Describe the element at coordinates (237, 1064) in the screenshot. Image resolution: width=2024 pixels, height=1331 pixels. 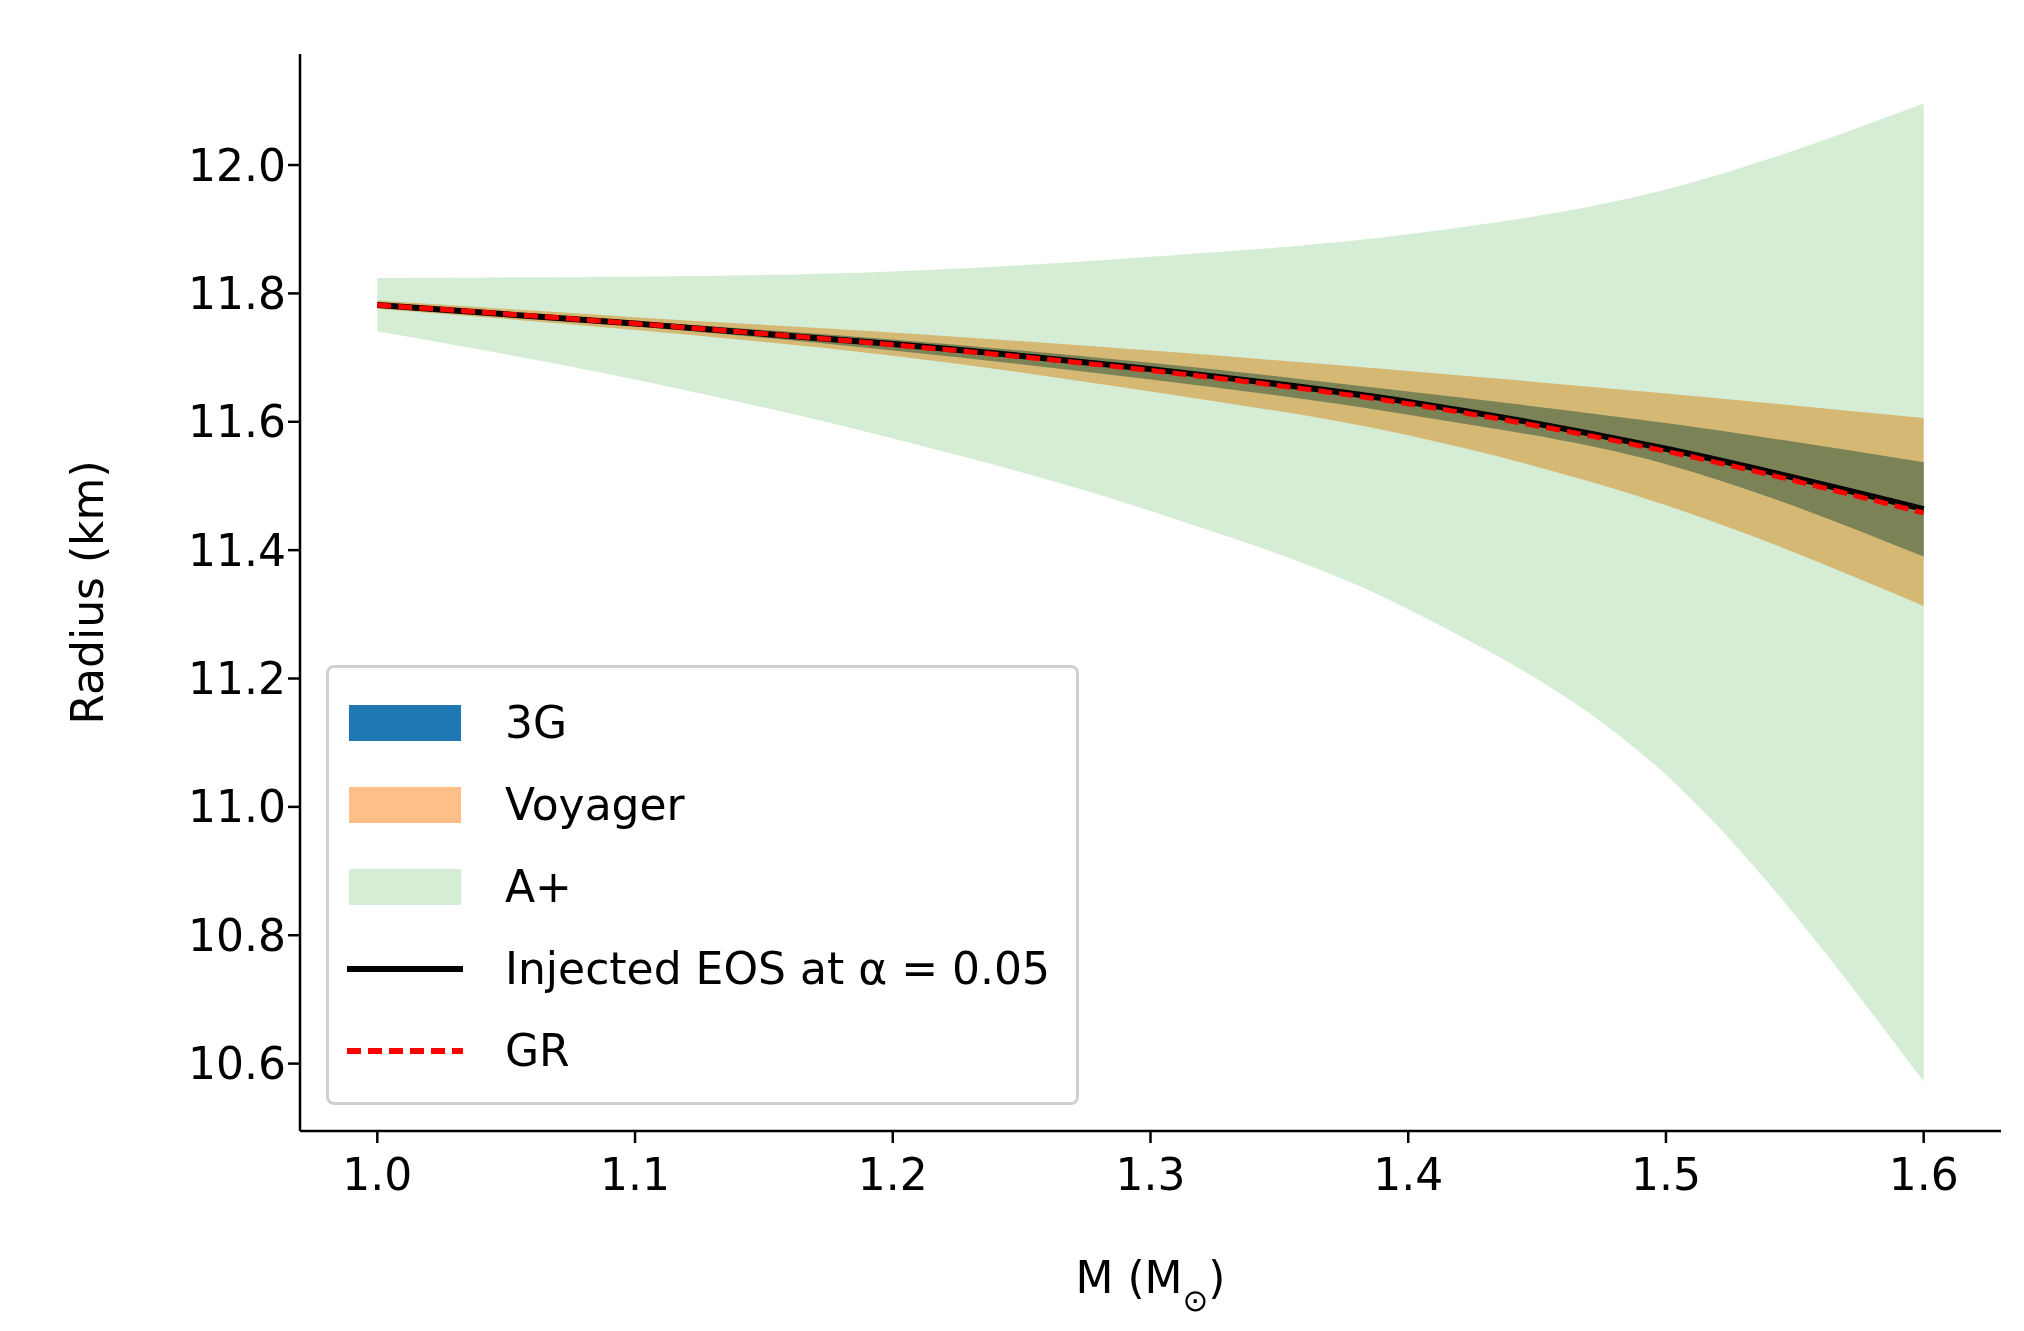
I see `y-tick-label: 10.6` at that location.